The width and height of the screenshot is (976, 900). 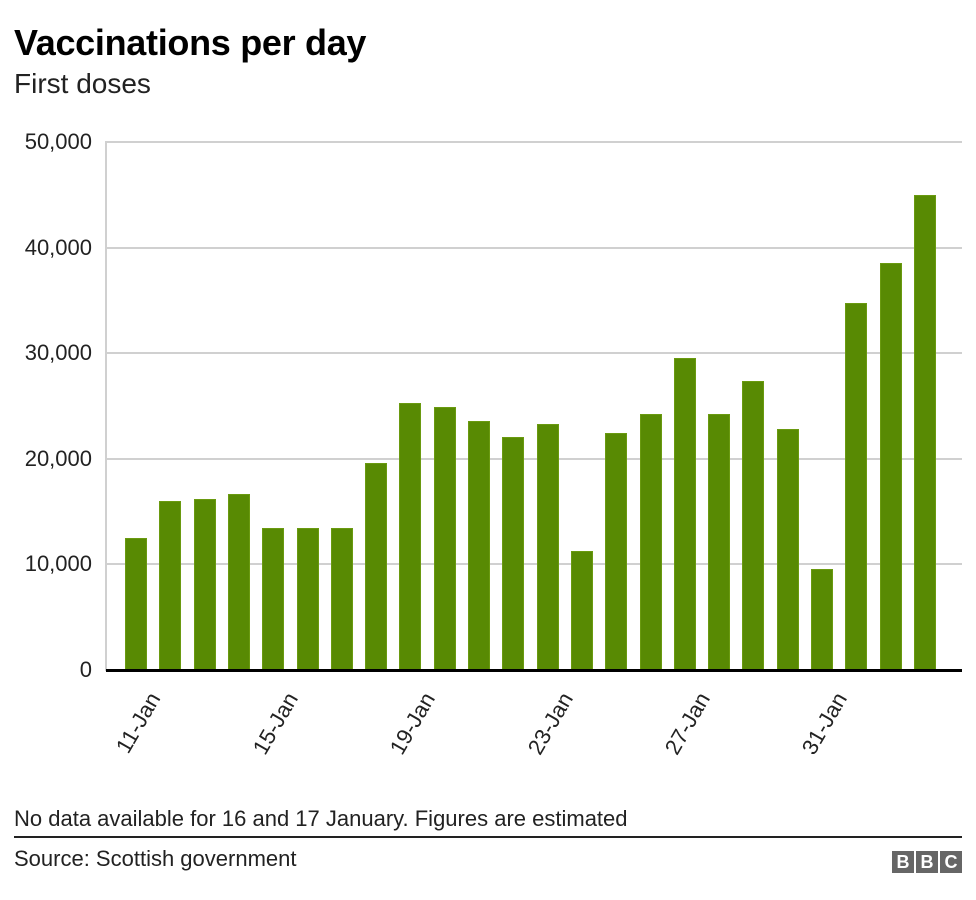 I want to click on source-text: Source: Scottish government, so click(x=155, y=858).